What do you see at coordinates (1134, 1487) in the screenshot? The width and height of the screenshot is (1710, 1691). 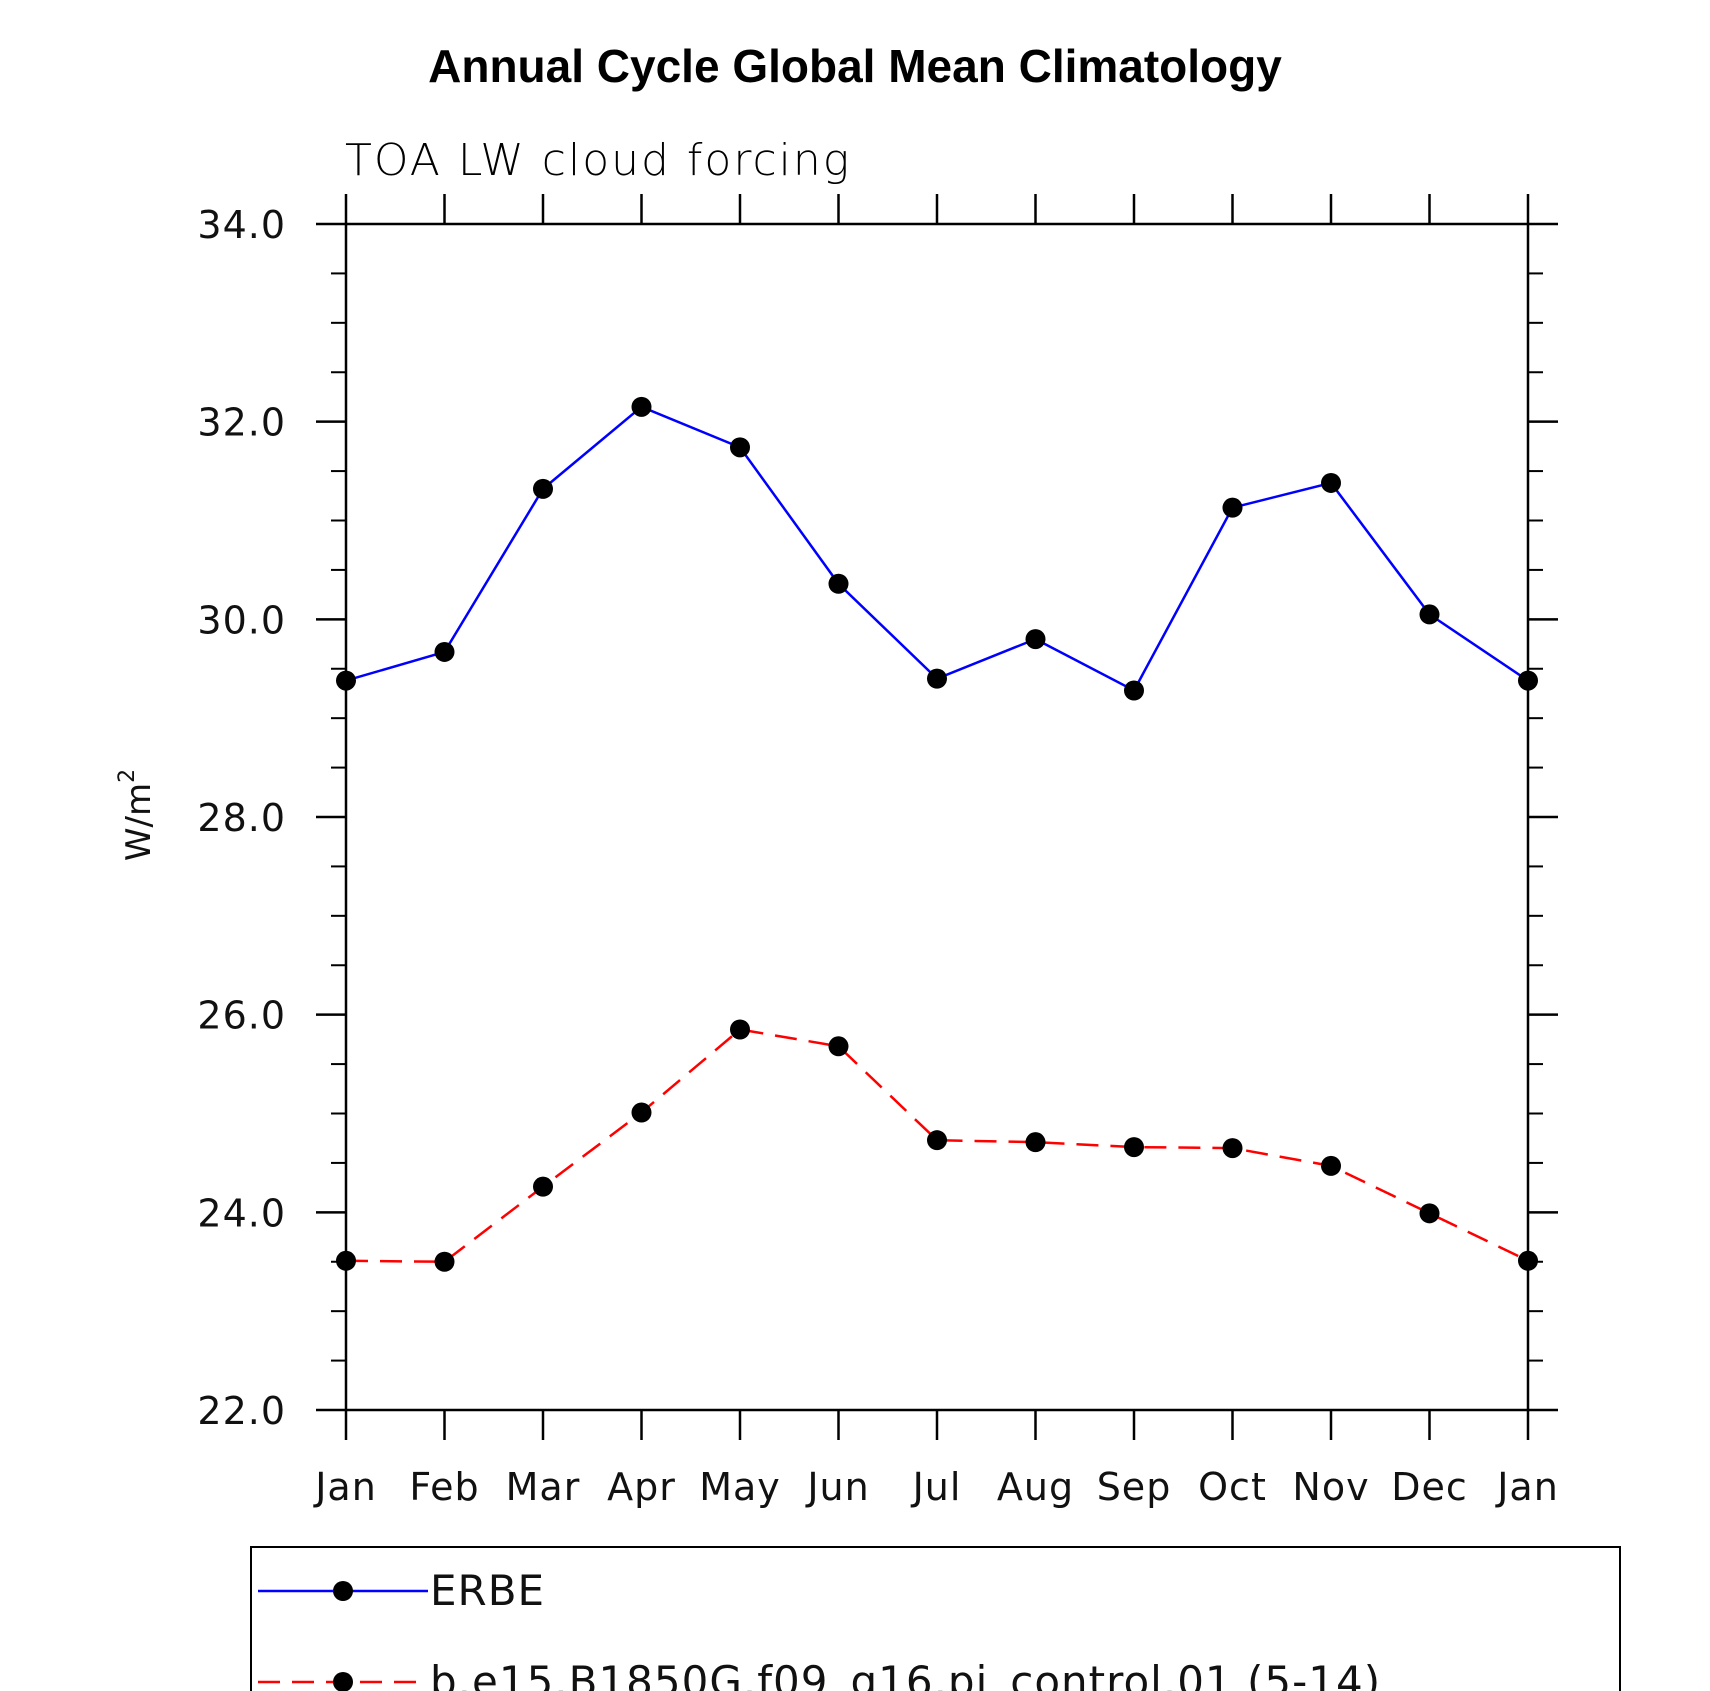 I see `x-tick-label: Sep` at bounding box center [1134, 1487].